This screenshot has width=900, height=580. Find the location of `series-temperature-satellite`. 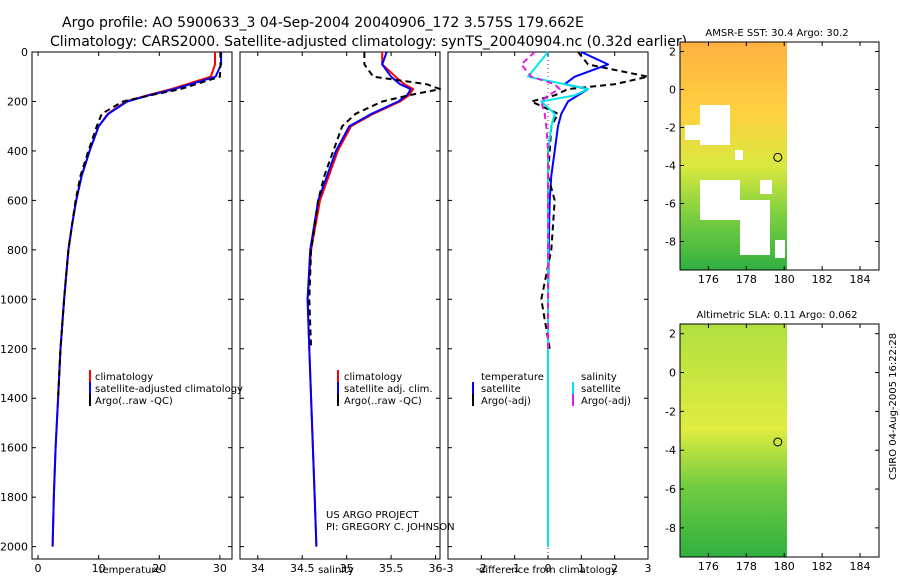

series-temperature-satellite is located at coordinates (578, 299).